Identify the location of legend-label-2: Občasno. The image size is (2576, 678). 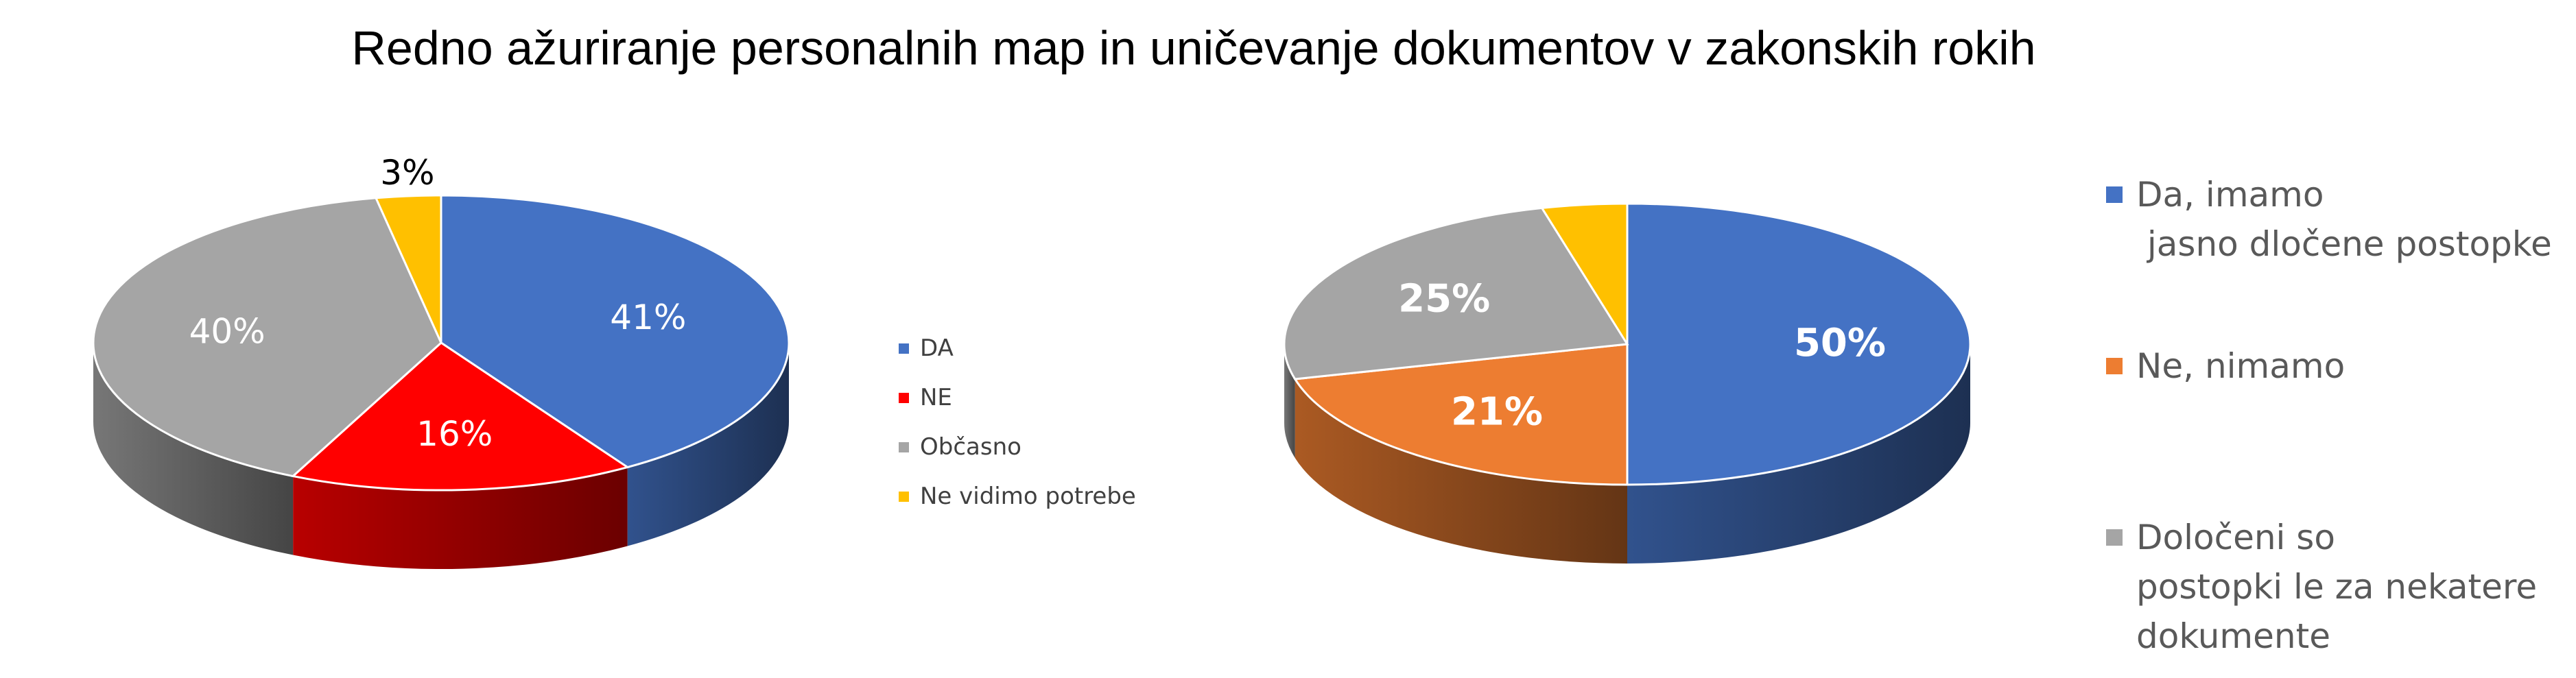
(970, 447).